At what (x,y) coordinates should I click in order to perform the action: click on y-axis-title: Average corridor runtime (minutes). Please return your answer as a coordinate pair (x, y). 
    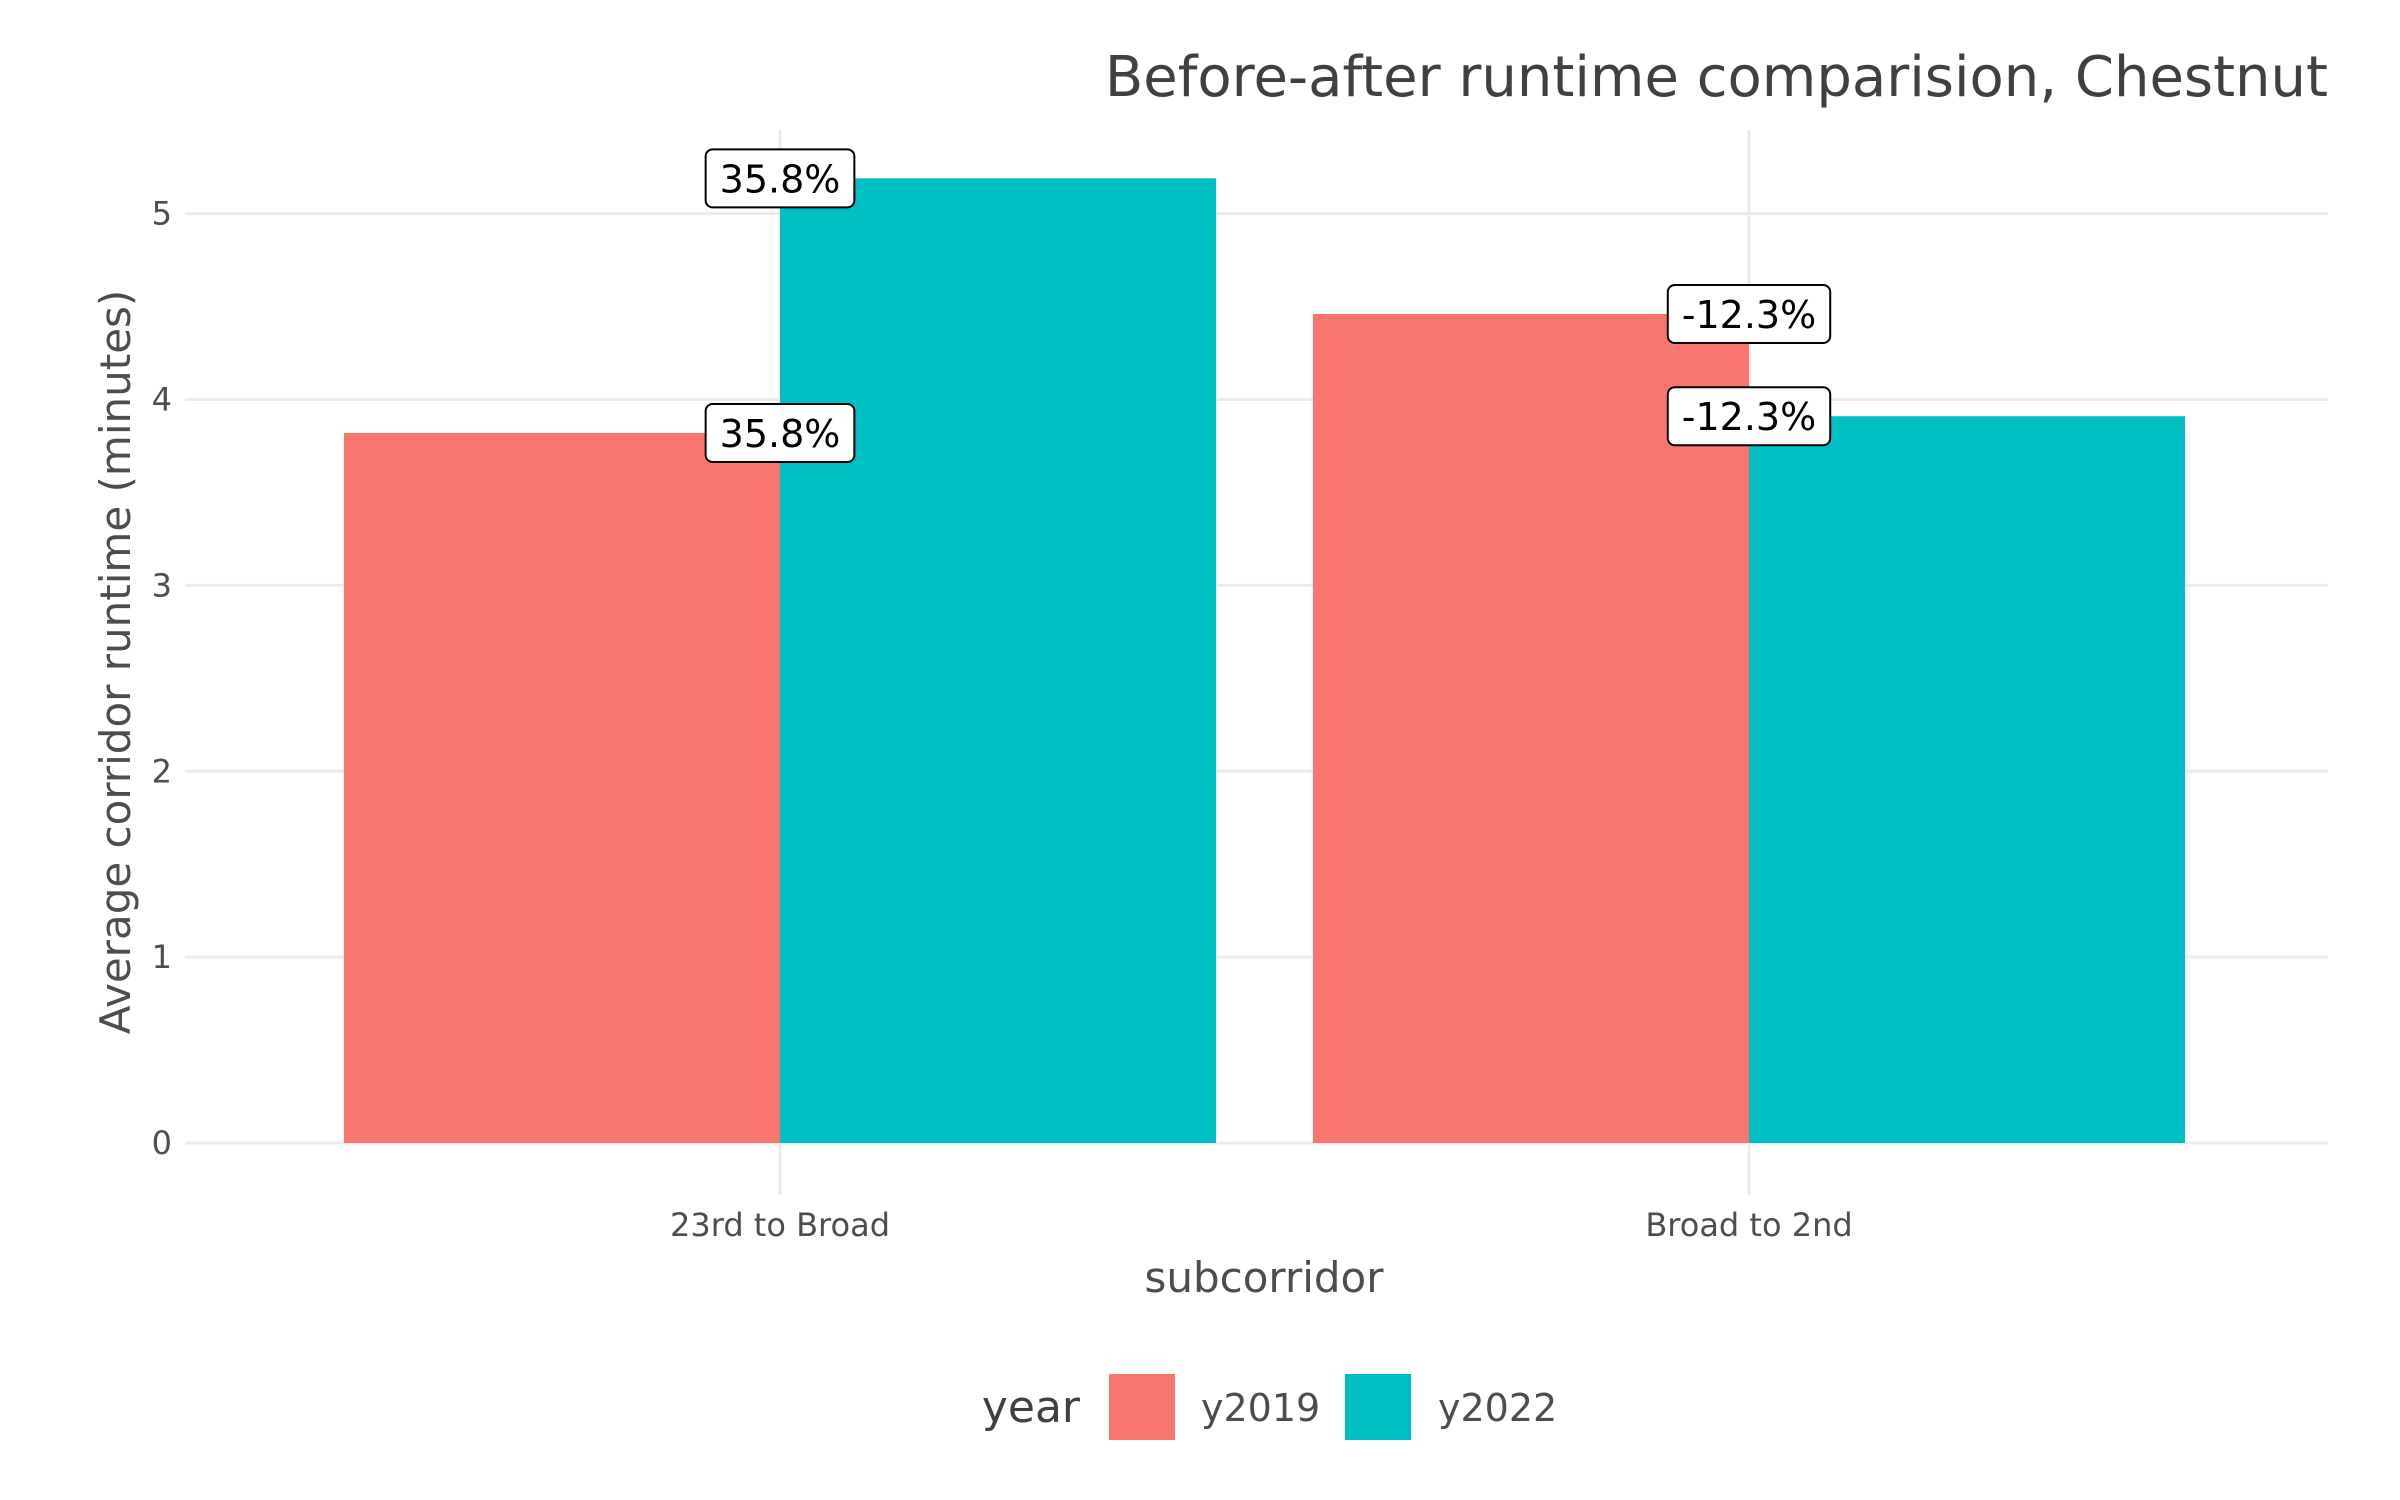
    Looking at the image, I should click on (115, 662).